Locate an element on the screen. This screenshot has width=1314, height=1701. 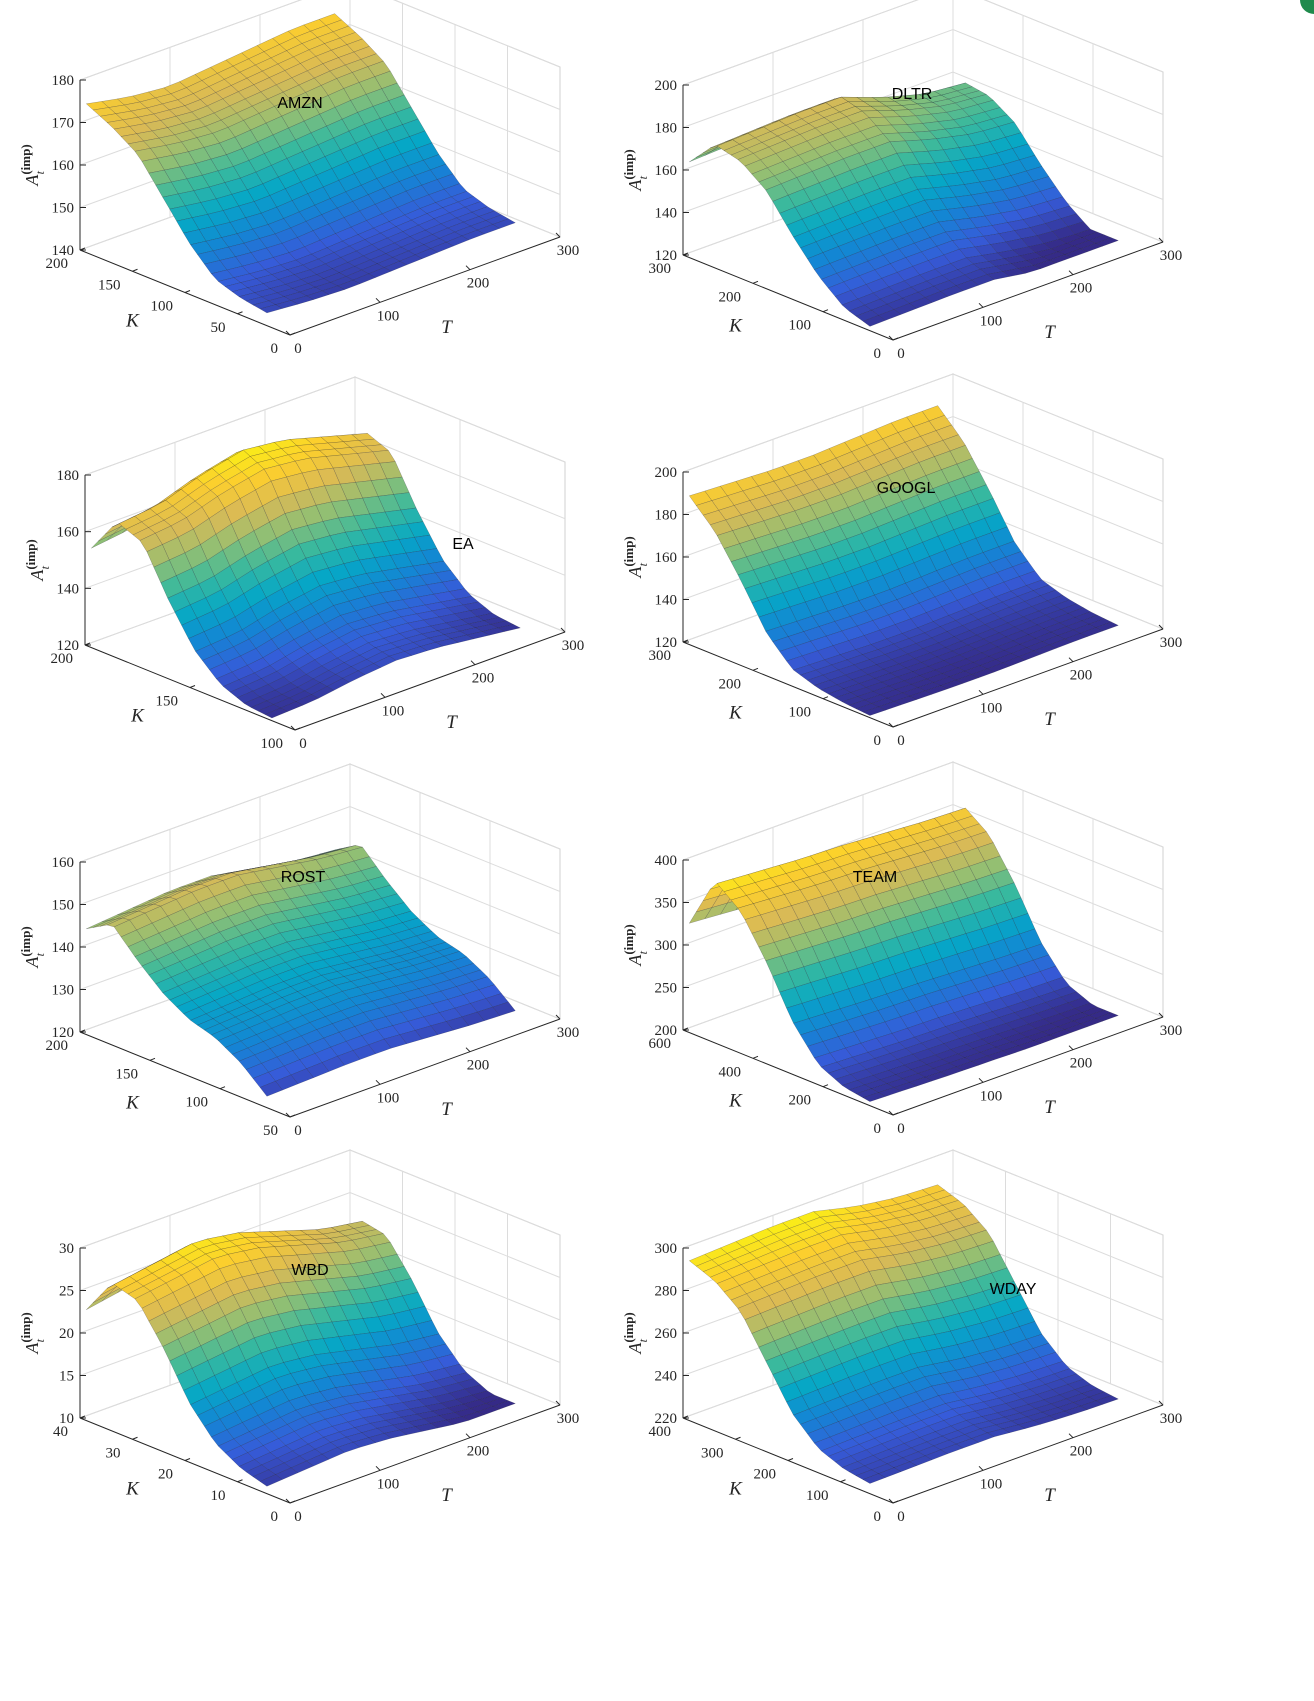
k-tick-label: 300 is located at coordinates (712, 1453).